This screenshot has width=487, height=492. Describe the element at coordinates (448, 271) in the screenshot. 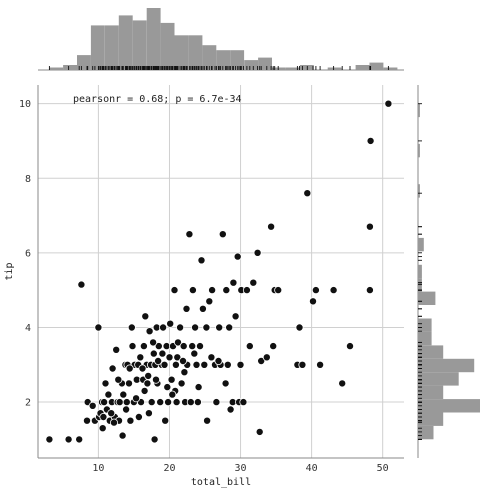

I see `right-marginal-histogram` at that location.